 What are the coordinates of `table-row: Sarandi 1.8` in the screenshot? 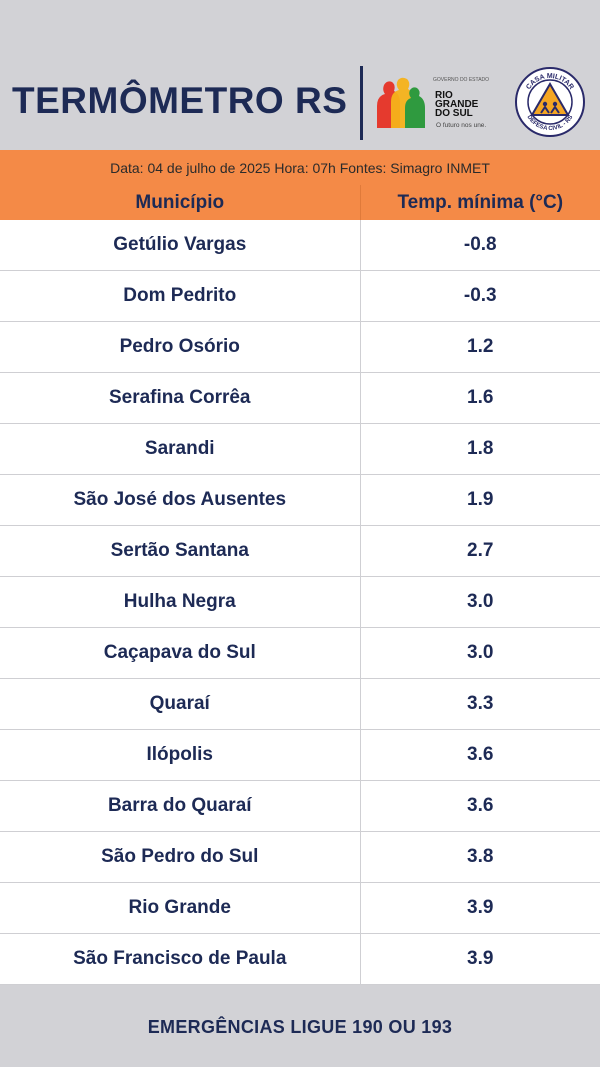 It's located at (300, 449).